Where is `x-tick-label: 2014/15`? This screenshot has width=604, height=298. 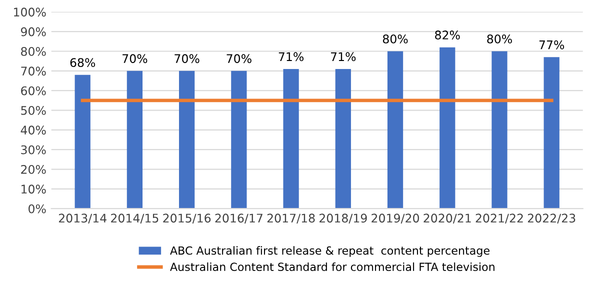 x-tick-label: 2014/15 is located at coordinates (134, 219).